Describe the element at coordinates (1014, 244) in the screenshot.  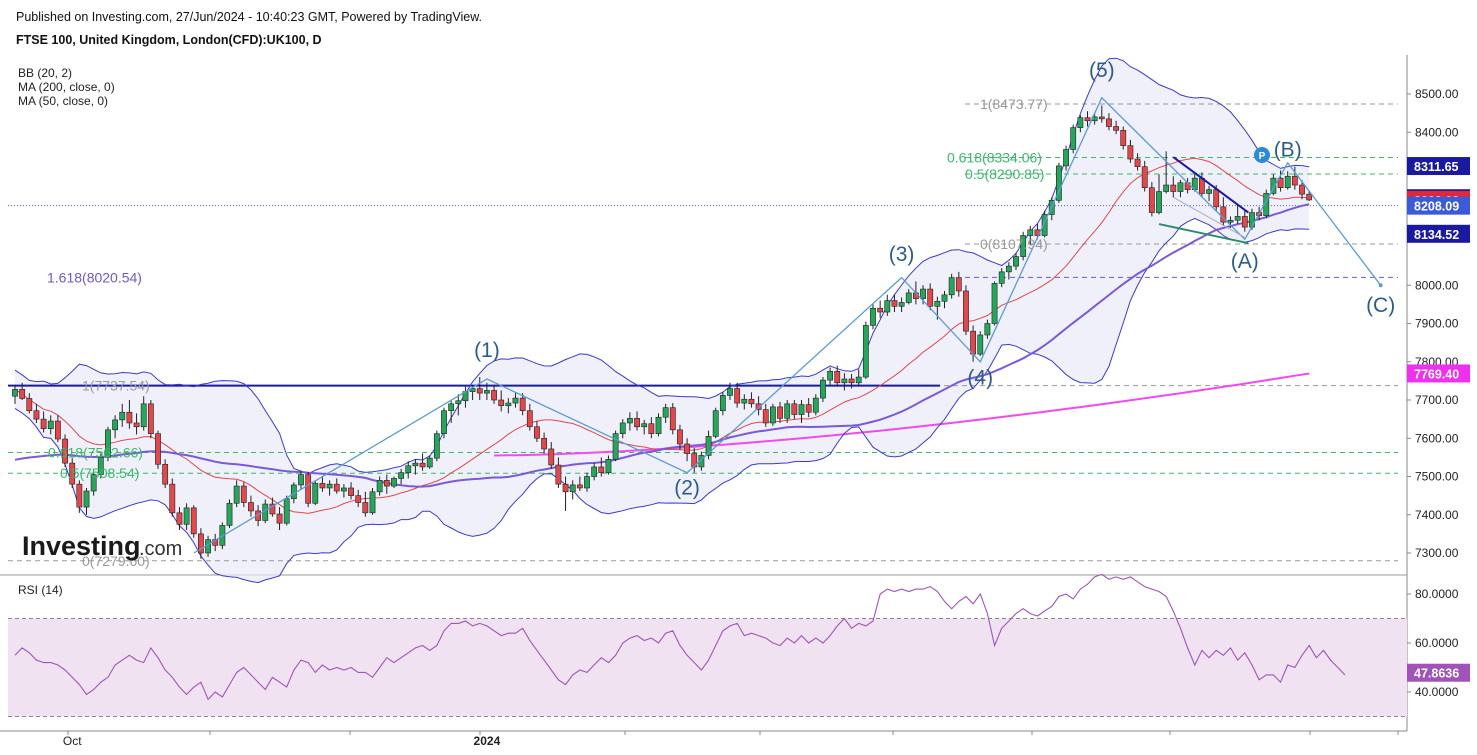
I see `fib-level-label: 0(8107.94)` at that location.